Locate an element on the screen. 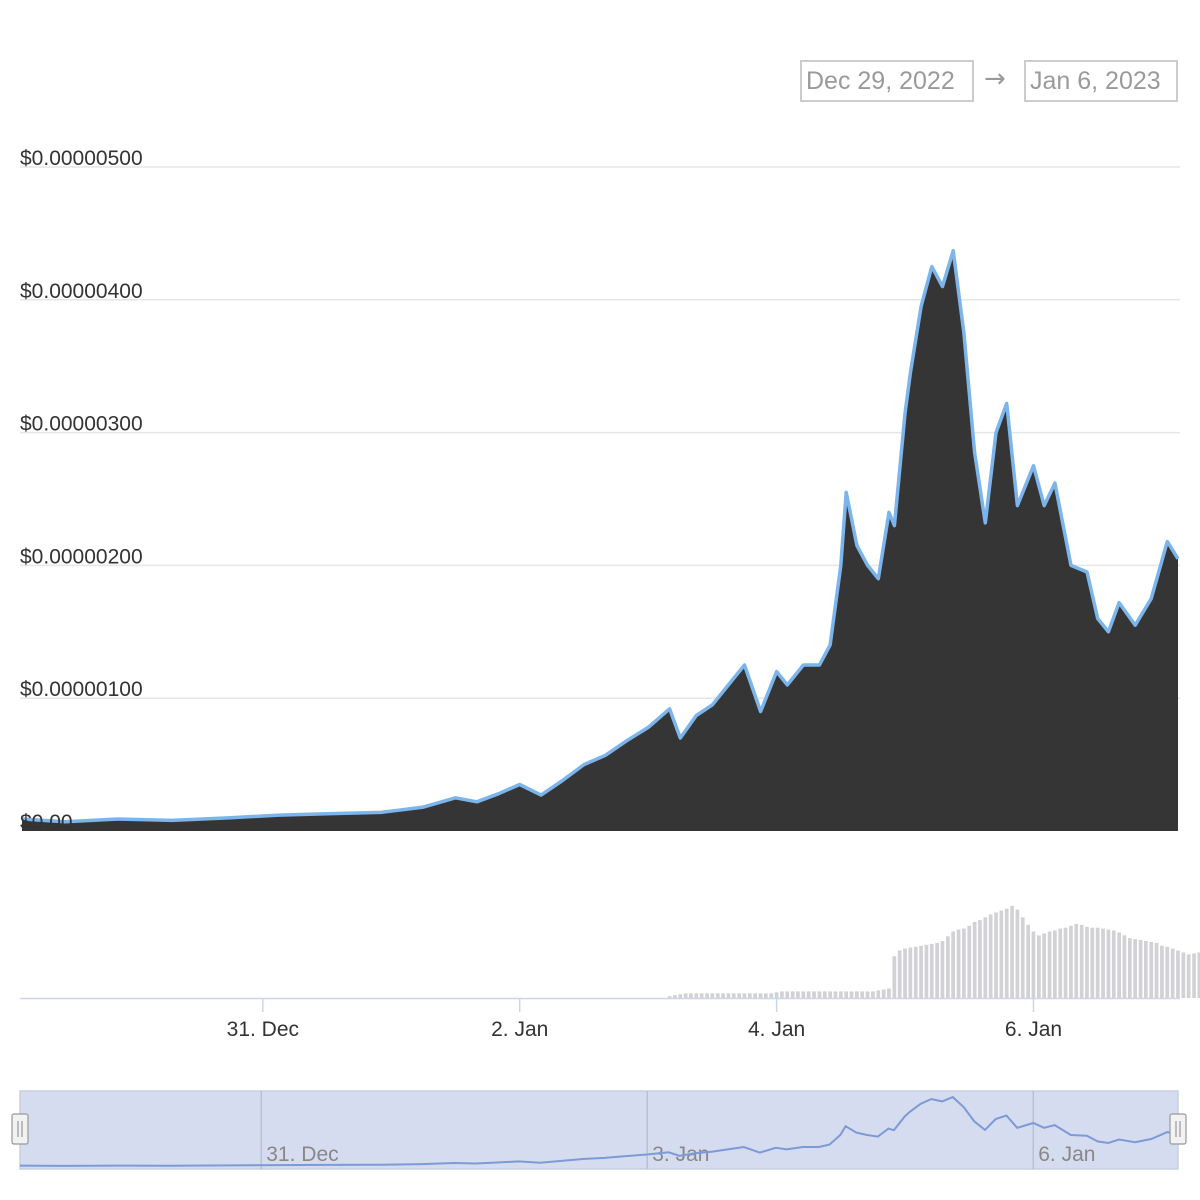  date-range-arrow: → is located at coordinates (995, 79).